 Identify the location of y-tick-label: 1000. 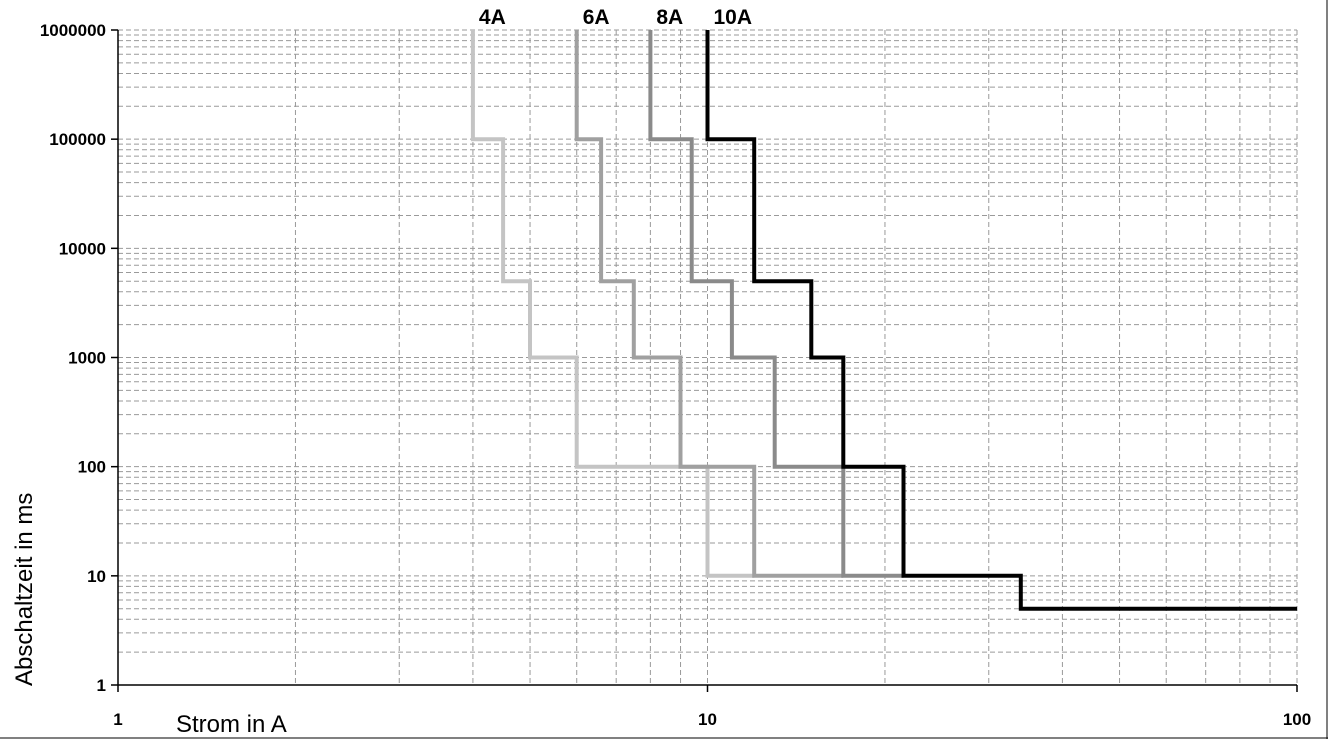
(87, 358).